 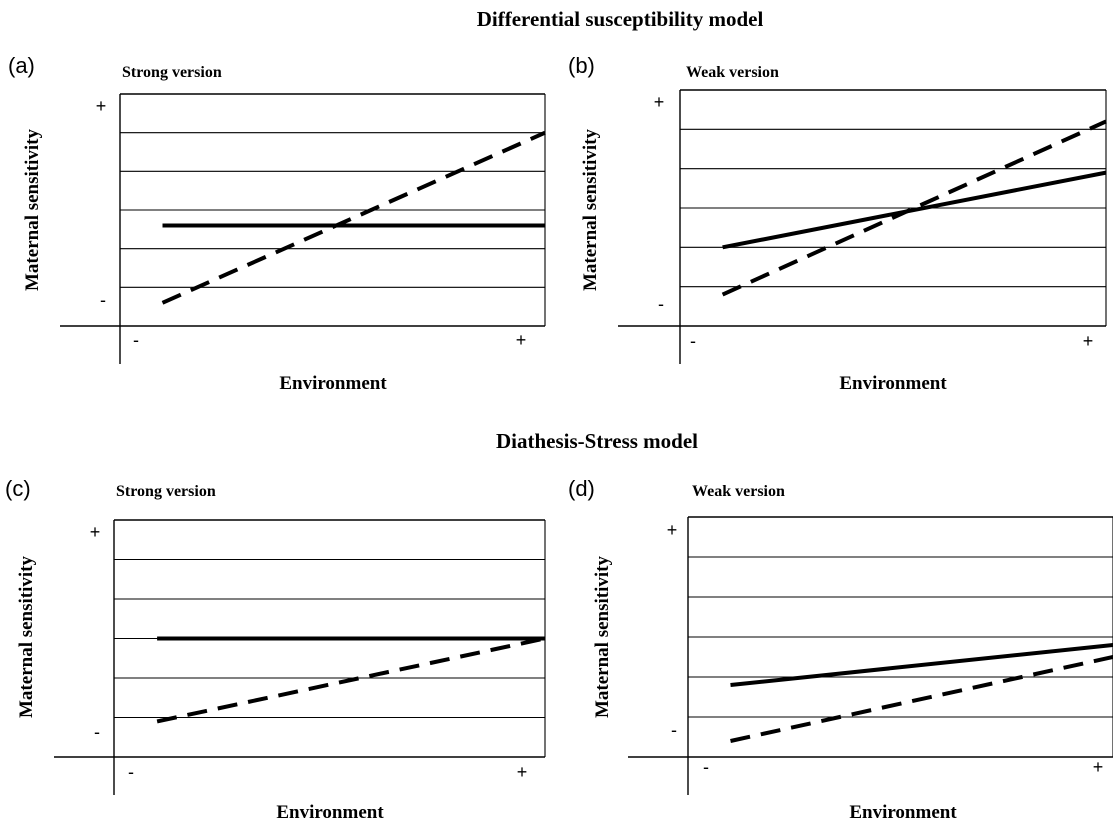 What do you see at coordinates (921, 665) in the screenshot?
I see `solid-line-d` at bounding box center [921, 665].